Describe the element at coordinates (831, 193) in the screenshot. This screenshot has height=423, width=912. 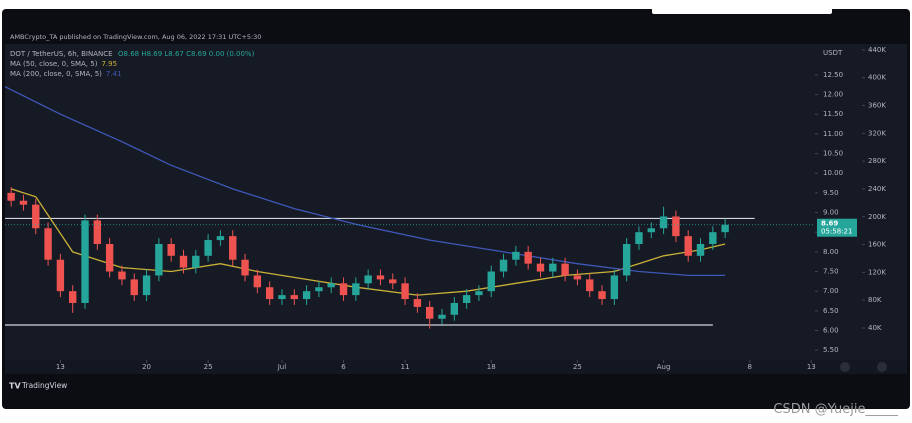
I see `y-tick-label: 9.50` at that location.